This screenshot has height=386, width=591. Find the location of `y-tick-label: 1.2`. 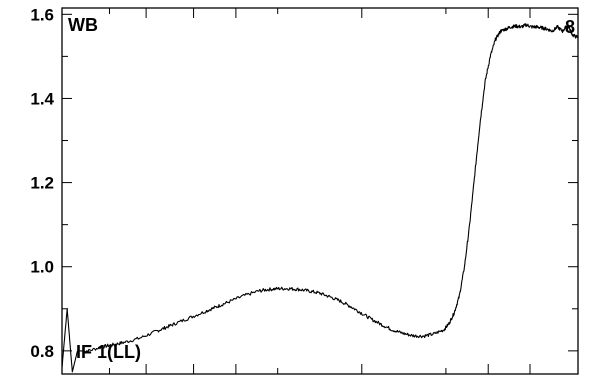

y-tick-label: 1.2 is located at coordinates (42, 183).